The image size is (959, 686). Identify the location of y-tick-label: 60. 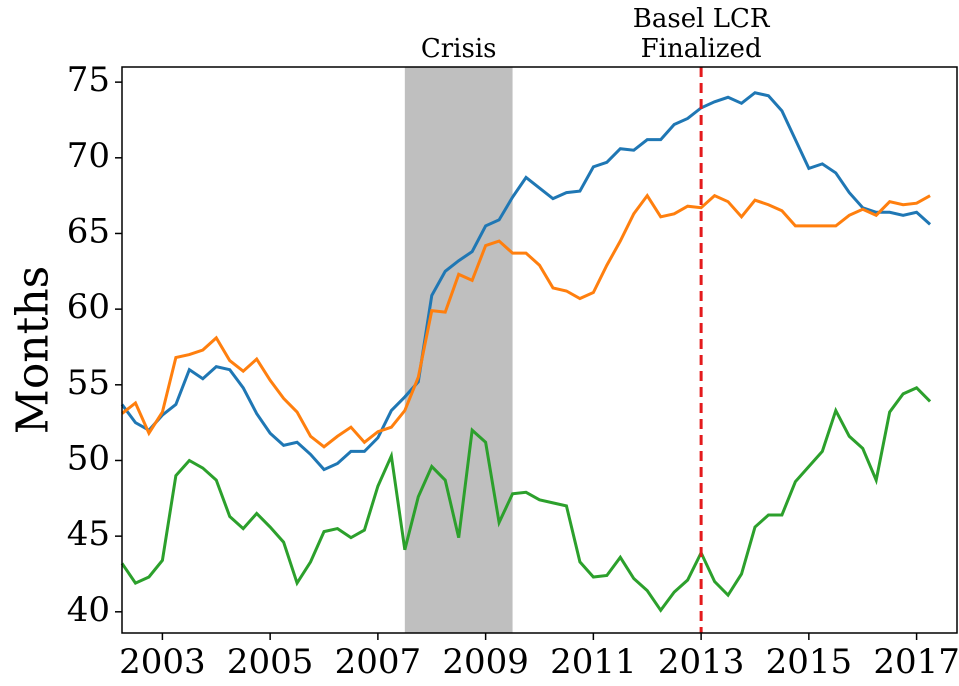
(88, 307).